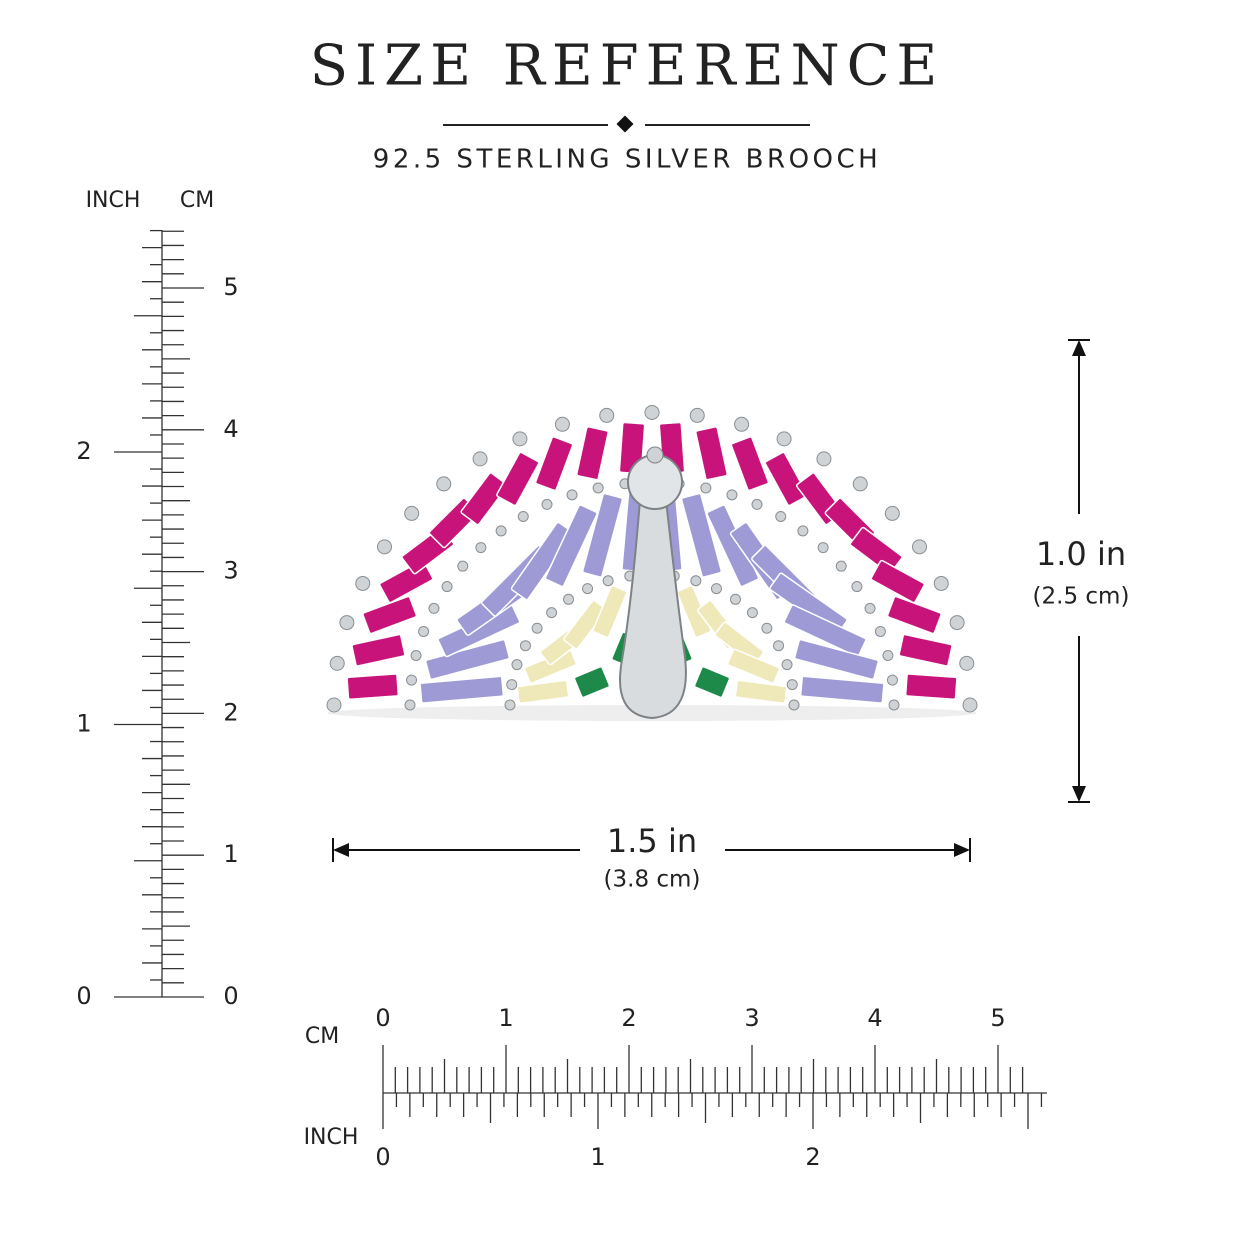  I want to click on title: SIZE REFERENCE, so click(627, 66).